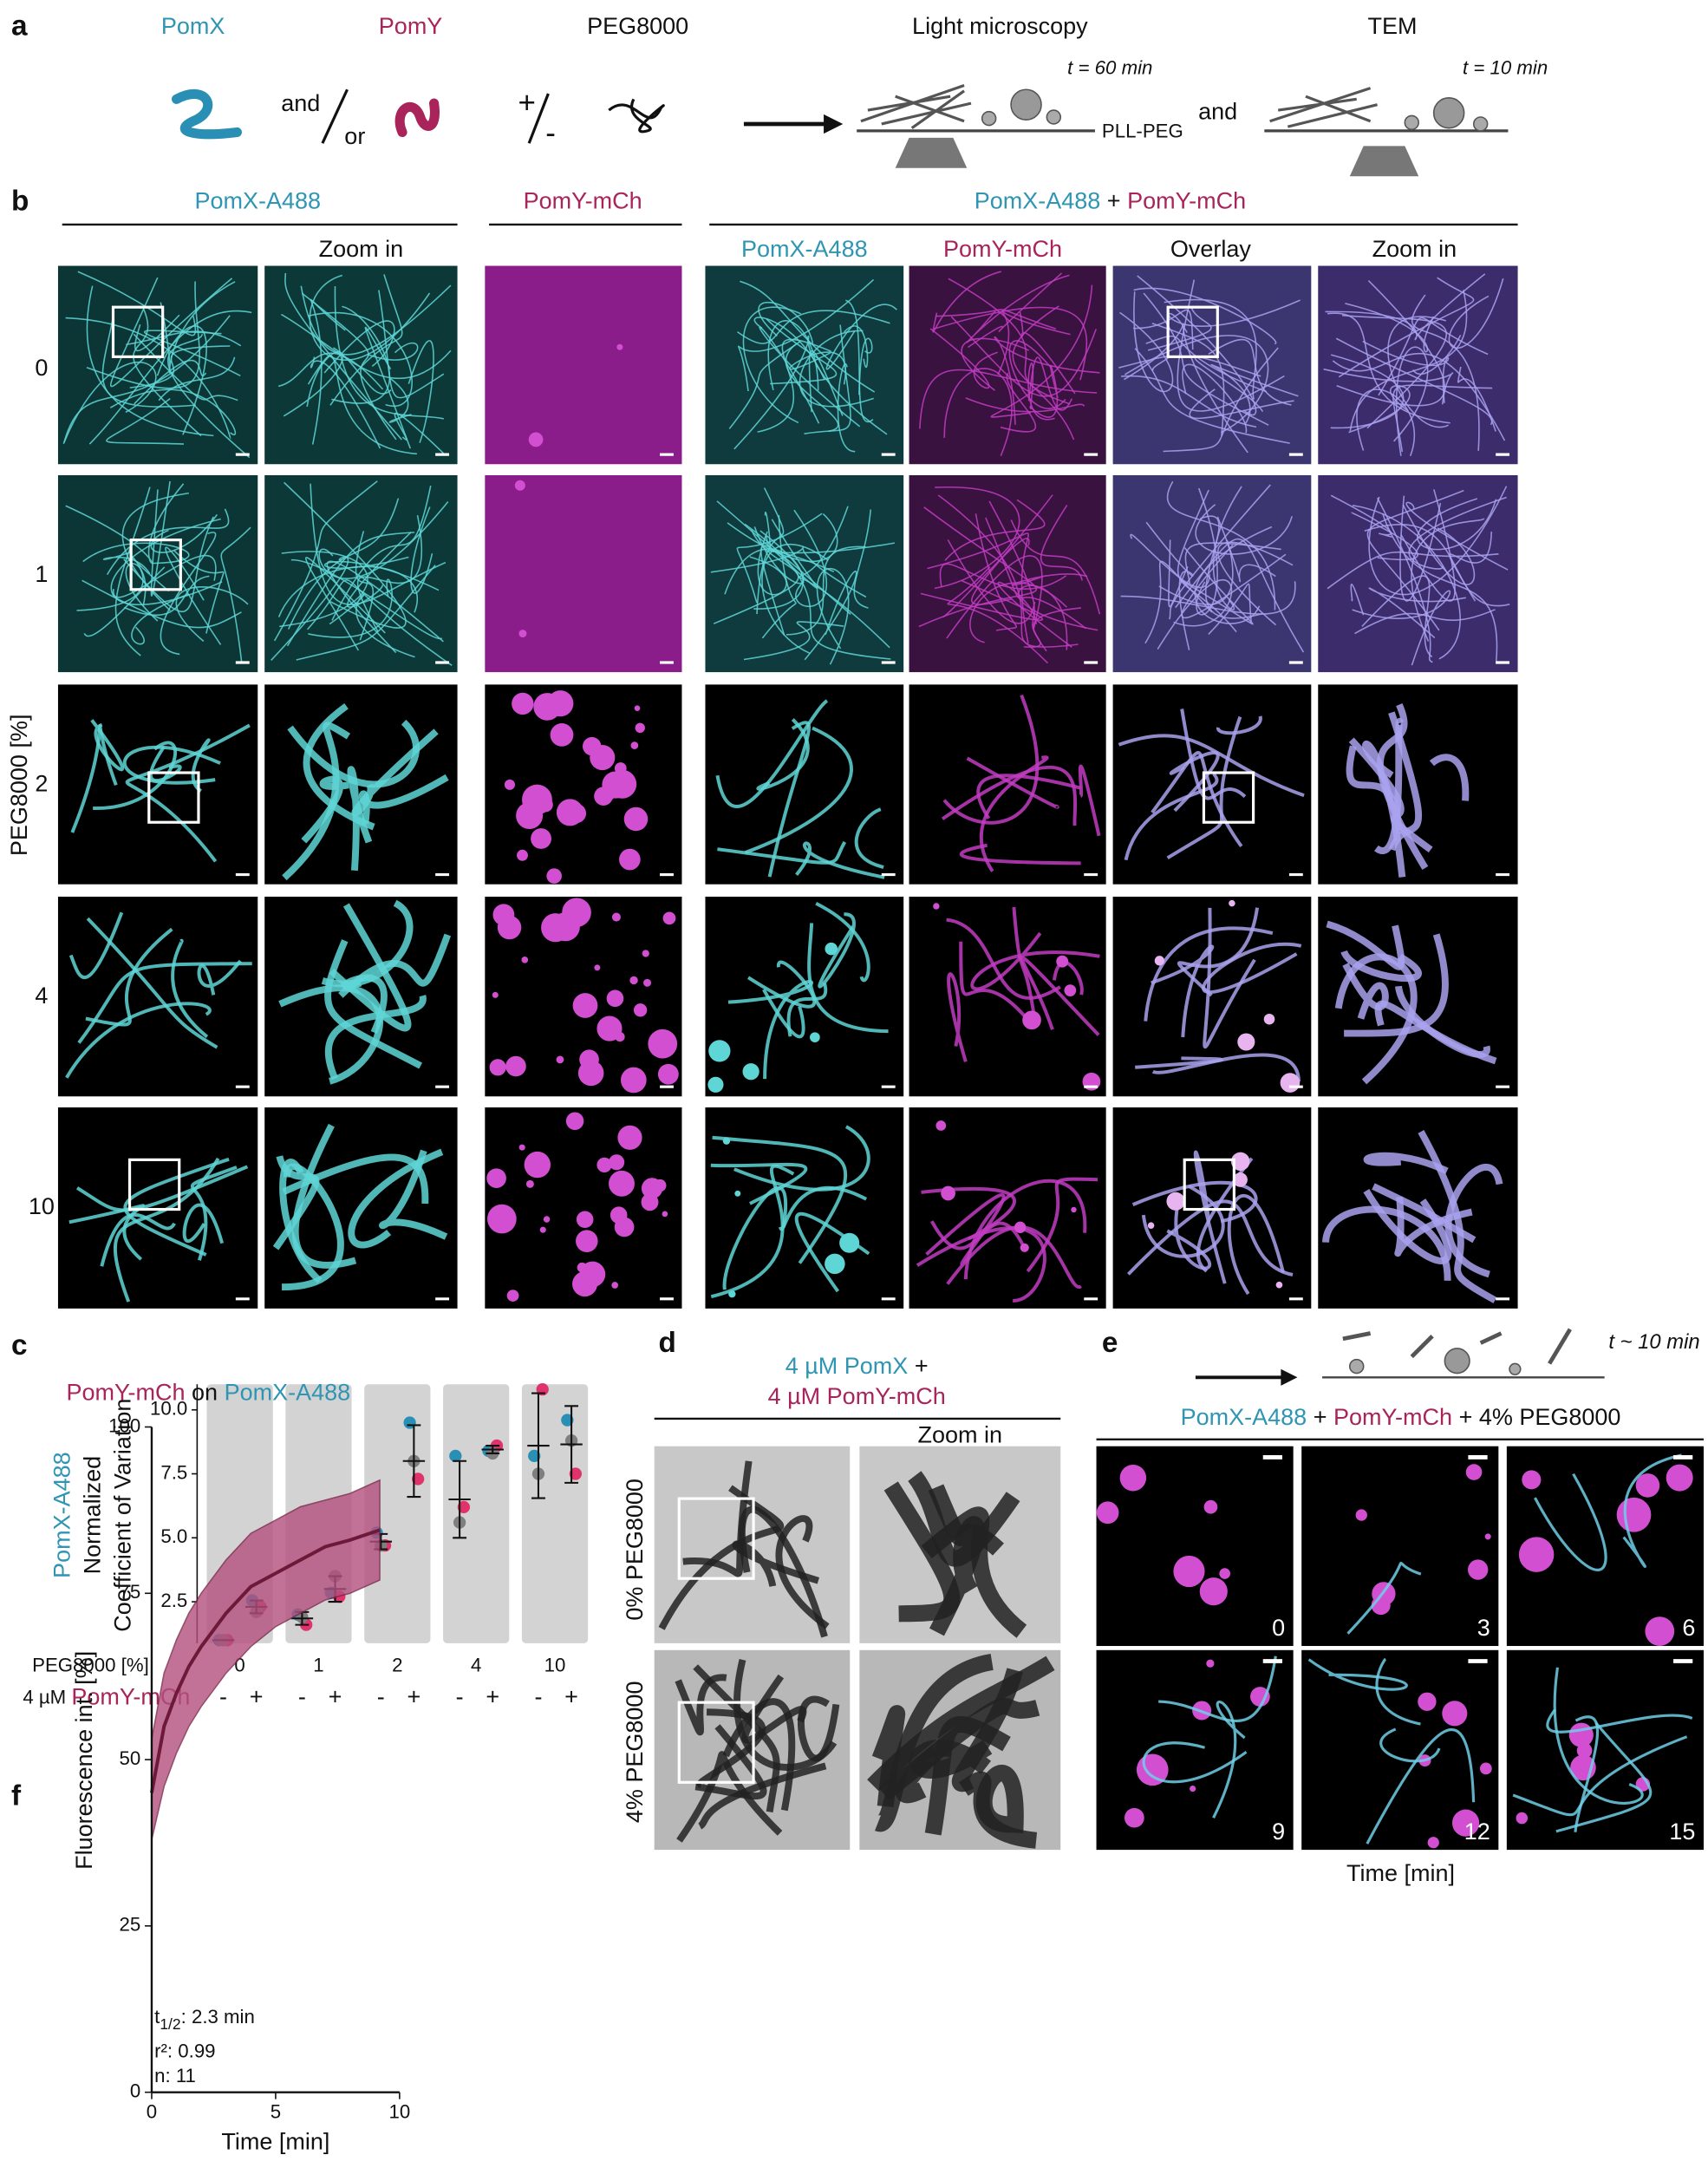  I want to click on header: PomY-mCh, so click(583, 201).